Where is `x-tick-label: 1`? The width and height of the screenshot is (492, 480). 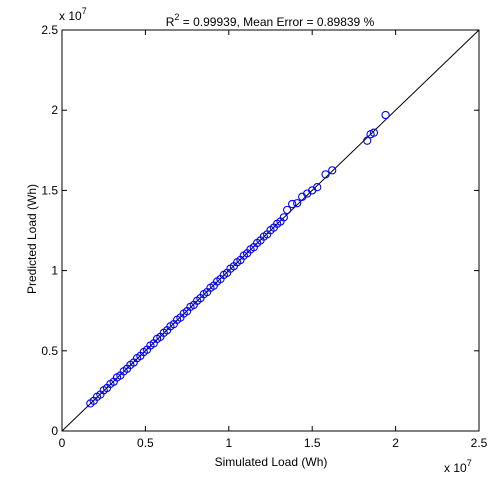 x-tick-label: 1 is located at coordinates (228, 443).